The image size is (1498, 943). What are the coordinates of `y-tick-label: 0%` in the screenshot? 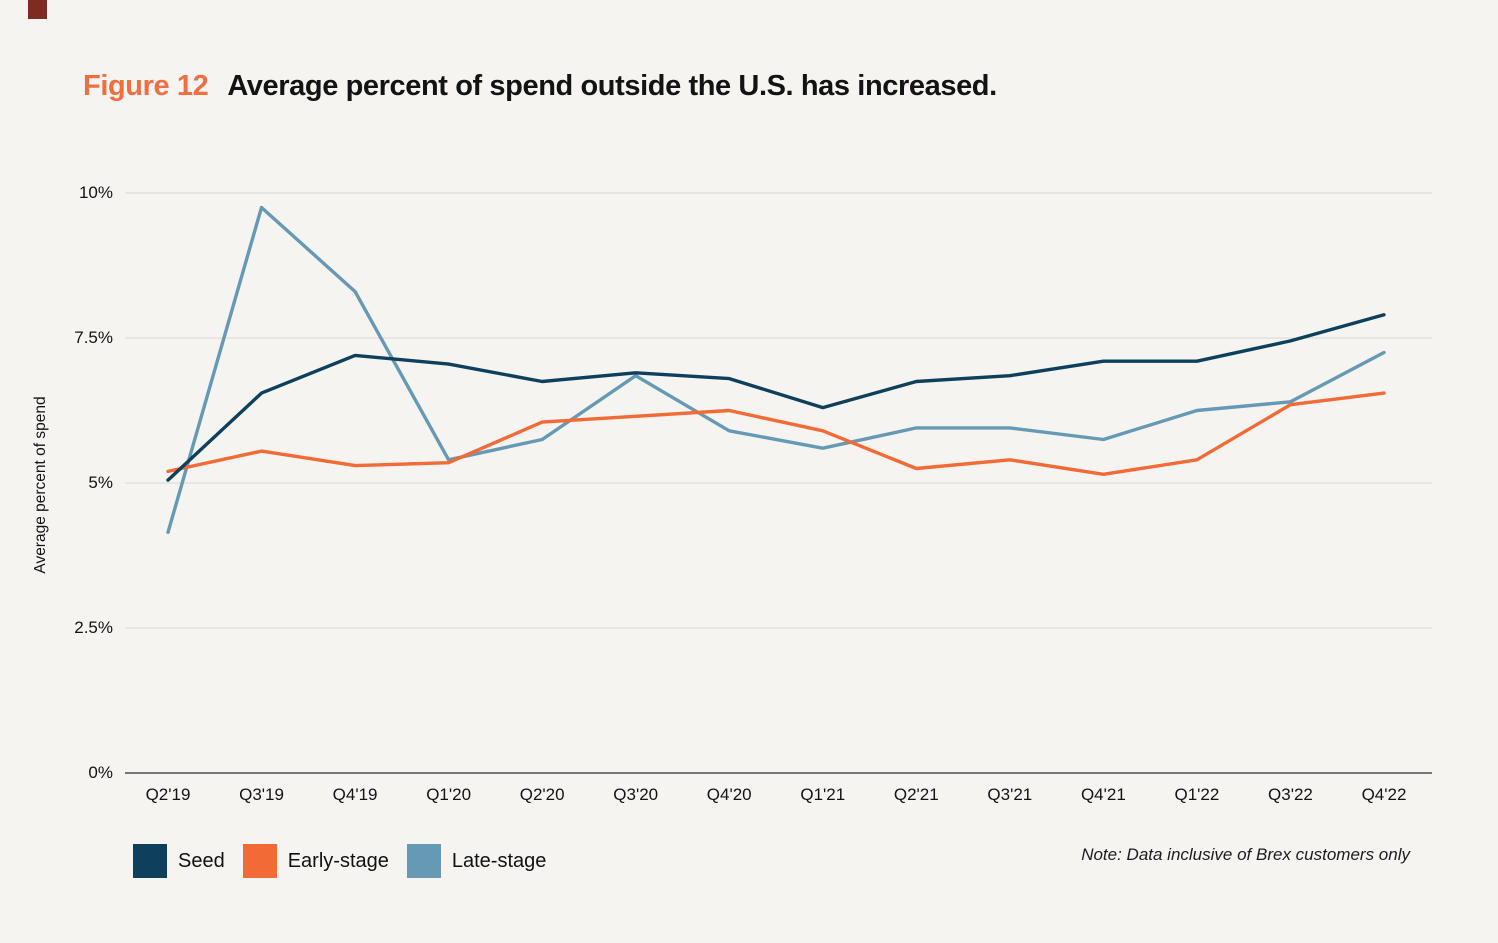 It's located at (100, 772).